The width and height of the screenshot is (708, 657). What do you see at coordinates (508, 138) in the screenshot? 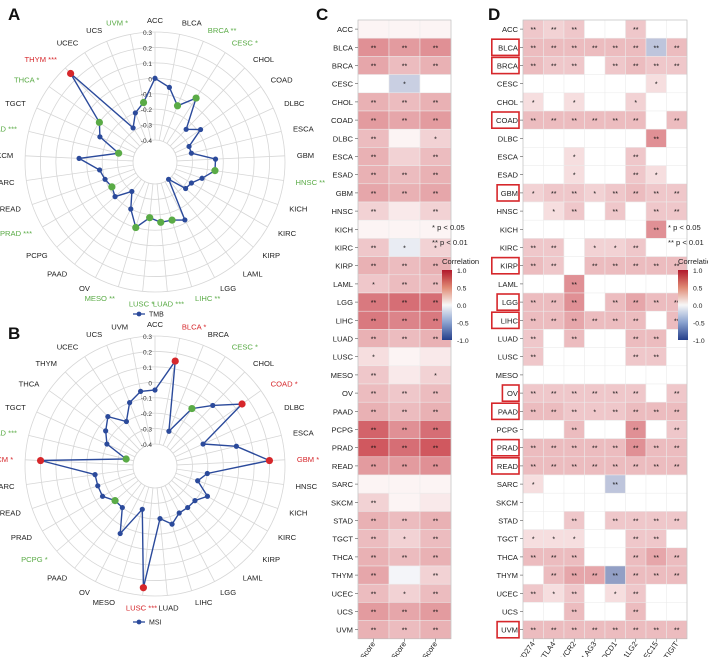
I see `row-label: DLBC` at bounding box center [508, 138].